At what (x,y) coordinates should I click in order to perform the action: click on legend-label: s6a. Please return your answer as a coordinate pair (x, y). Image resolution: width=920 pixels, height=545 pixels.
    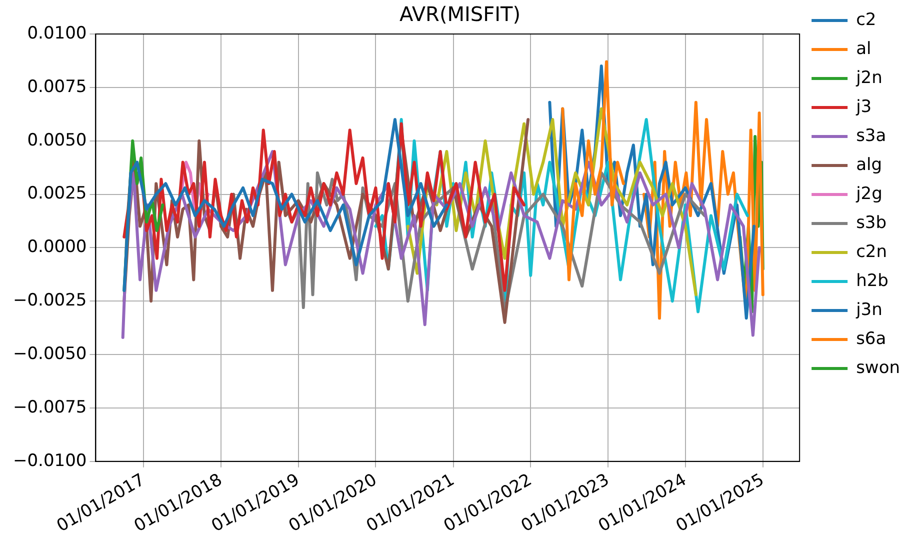
    Looking at the image, I should click on (871, 338).